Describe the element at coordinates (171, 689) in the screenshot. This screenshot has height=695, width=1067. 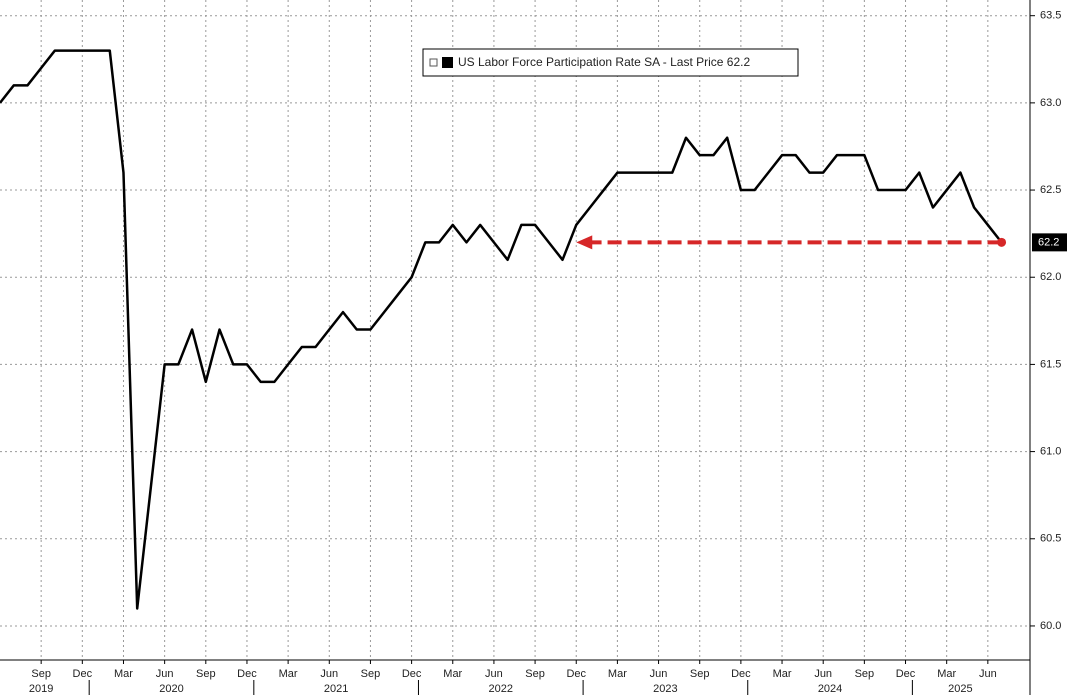
I see `year-label: 2020` at that location.